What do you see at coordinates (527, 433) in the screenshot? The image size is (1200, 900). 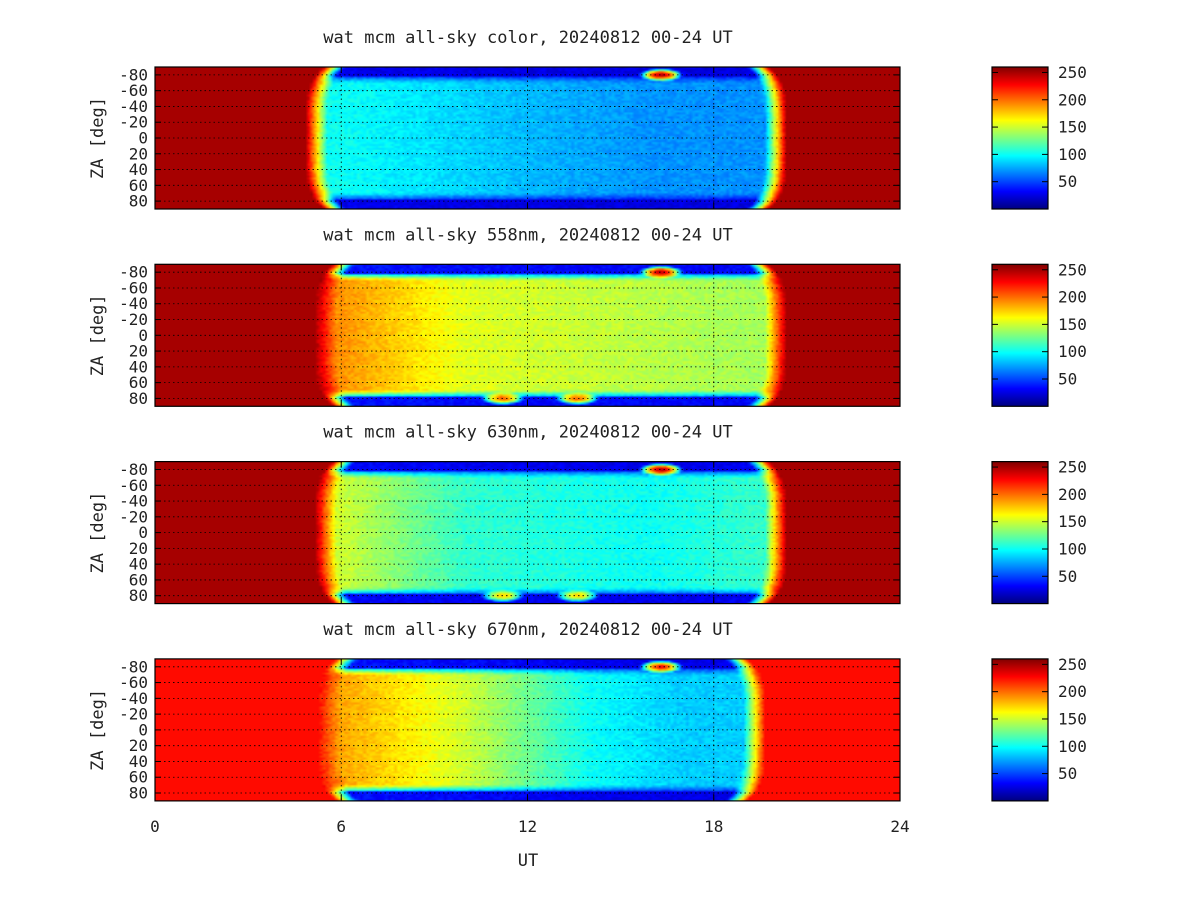 I see `panel-title: wat mcm all-sky 630nm, 20240812 00-24 UT` at bounding box center [527, 433].